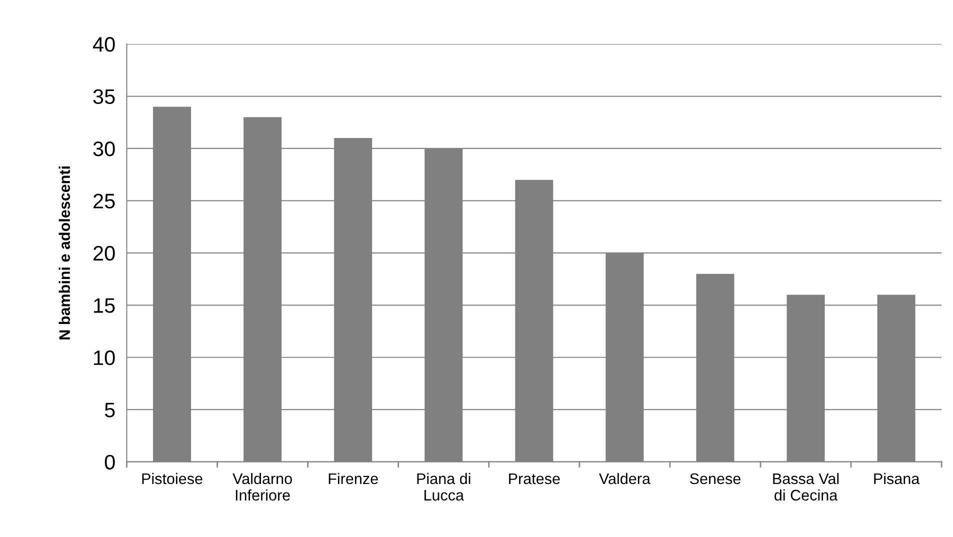 Image resolution: width=953 pixels, height=537 pixels. What do you see at coordinates (104, 253) in the screenshot?
I see `y-tick-label: 20` at bounding box center [104, 253].